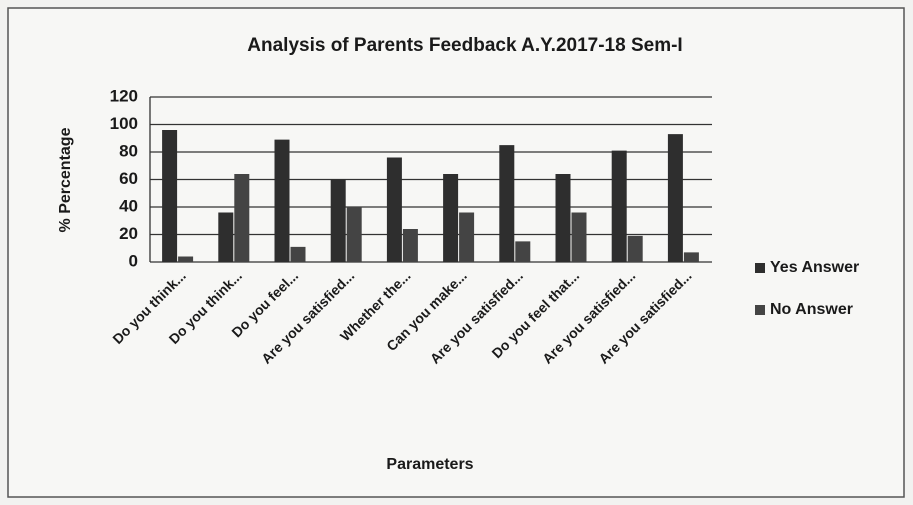 The image size is (913, 505). Describe the element at coordinates (814, 267) in the screenshot. I see `legend-label: Yes Answer` at that location.